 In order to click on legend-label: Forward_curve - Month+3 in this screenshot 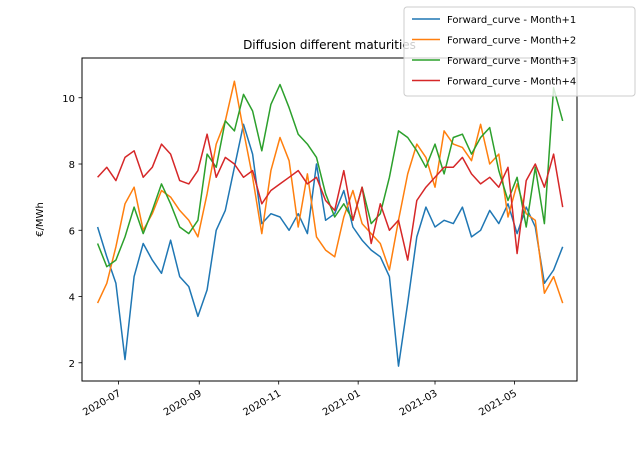, I will do `click(511, 61)`.